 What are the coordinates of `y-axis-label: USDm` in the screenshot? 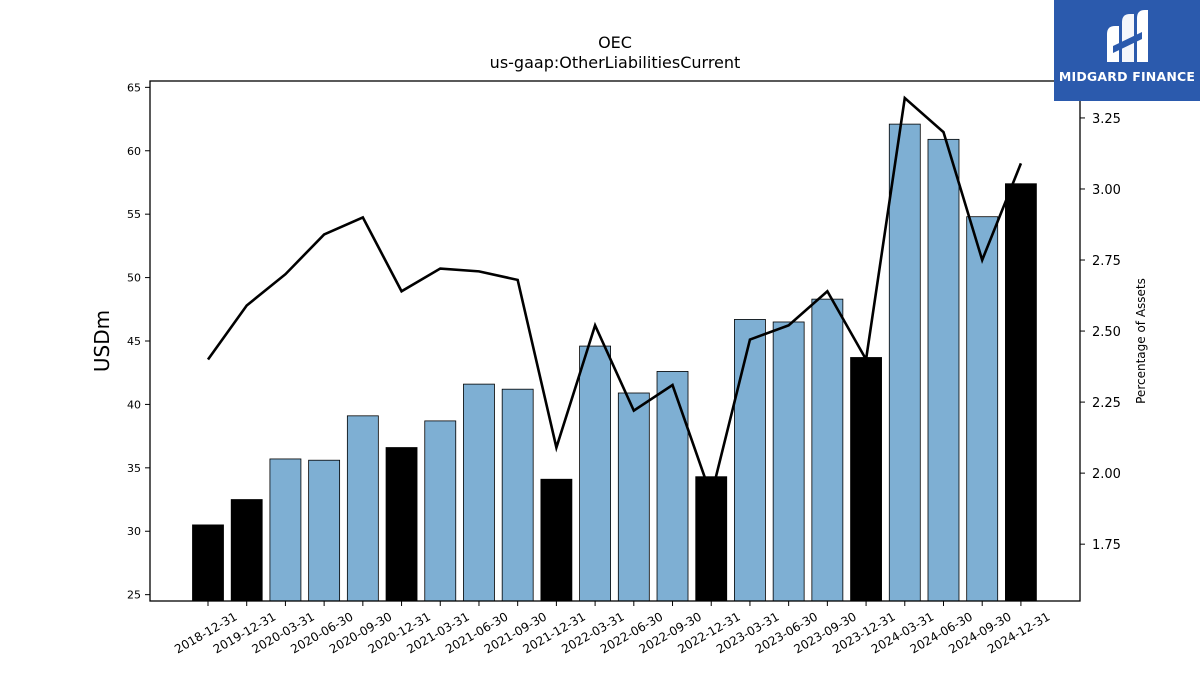 It's located at (102, 341).